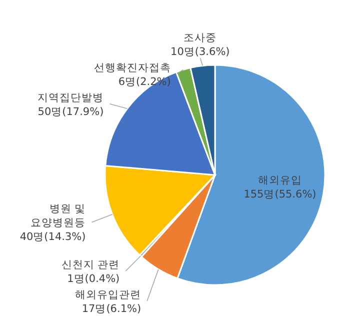 Image resolution: width=363 pixels, height=326 pixels. What do you see at coordinates (53, 237) in the screenshot?
I see `data-label: 40명(14.3%)` at bounding box center [53, 237].